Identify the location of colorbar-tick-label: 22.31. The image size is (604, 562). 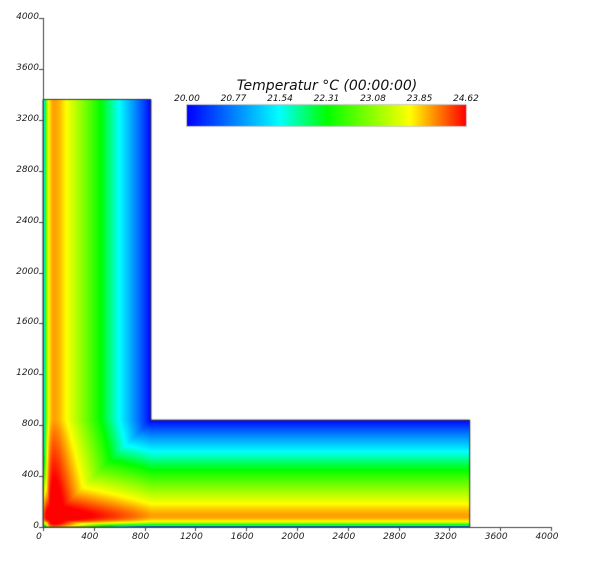
(326, 99).